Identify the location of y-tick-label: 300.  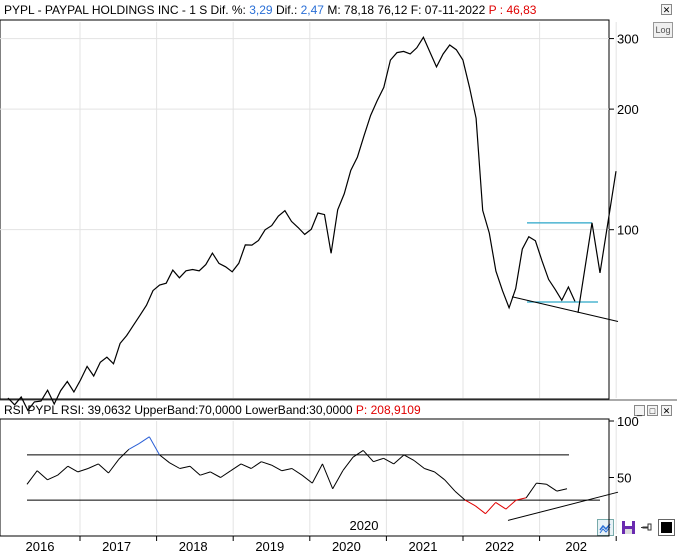
(628, 39).